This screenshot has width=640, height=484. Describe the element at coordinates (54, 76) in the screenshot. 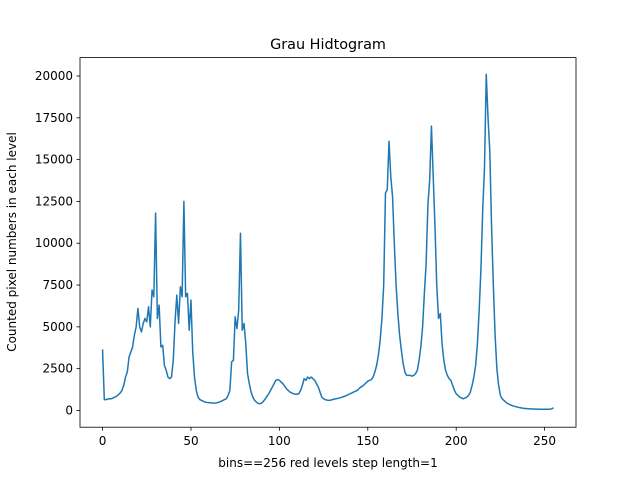

I see `y-tick-label: 20000` at that location.